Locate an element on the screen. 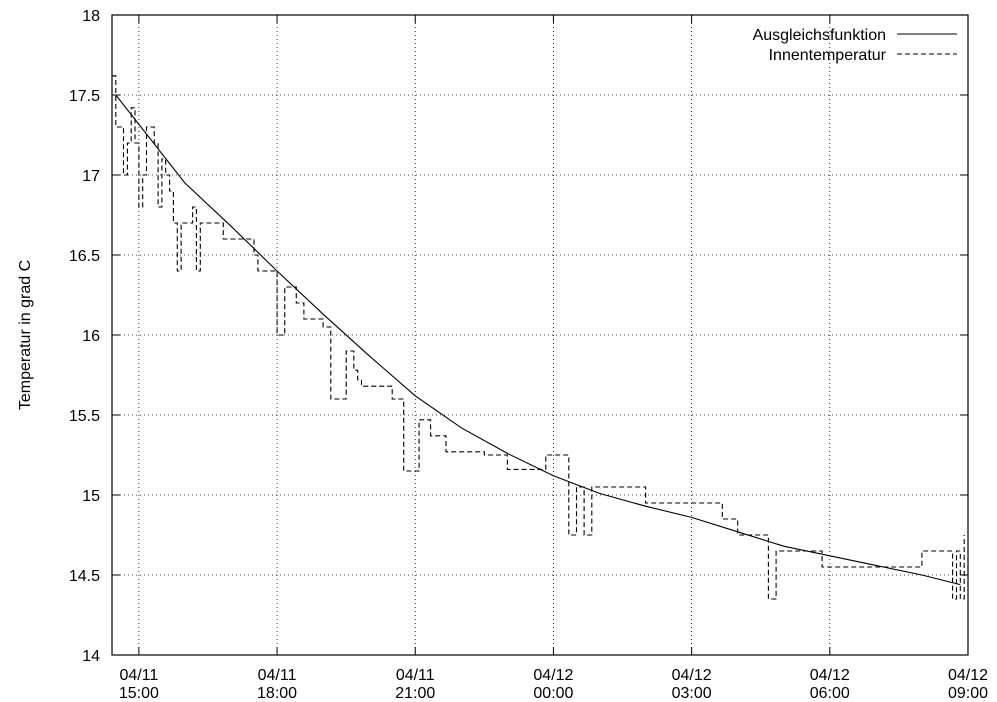  x-tick-label: 04/11 18:00 is located at coordinates (277, 684).